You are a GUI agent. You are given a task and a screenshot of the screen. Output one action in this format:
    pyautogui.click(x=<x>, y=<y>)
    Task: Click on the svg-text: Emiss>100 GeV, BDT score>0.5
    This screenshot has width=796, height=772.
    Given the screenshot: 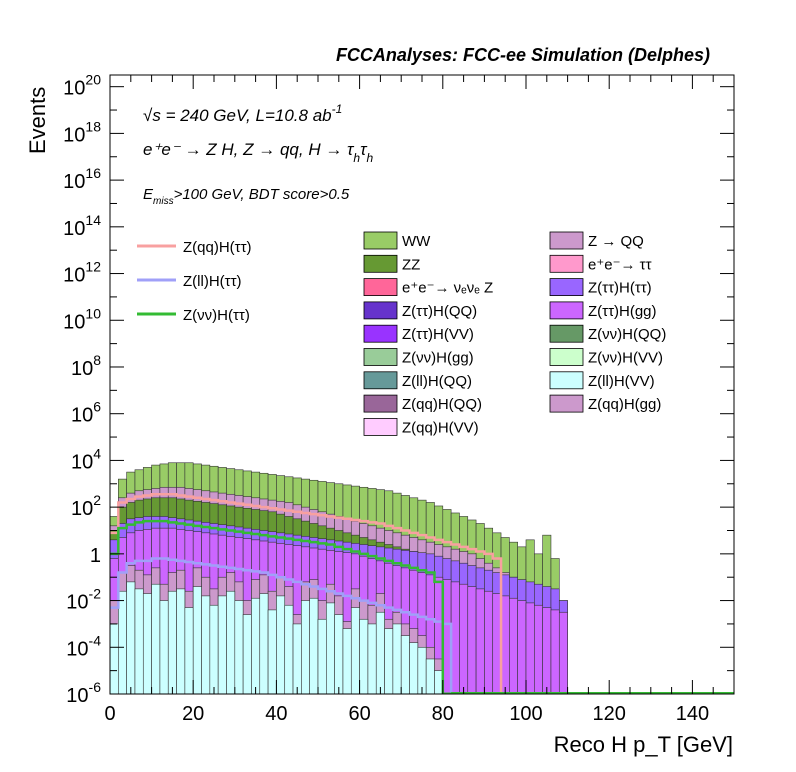 What is the action you would take?
    pyautogui.click(x=246, y=196)
    